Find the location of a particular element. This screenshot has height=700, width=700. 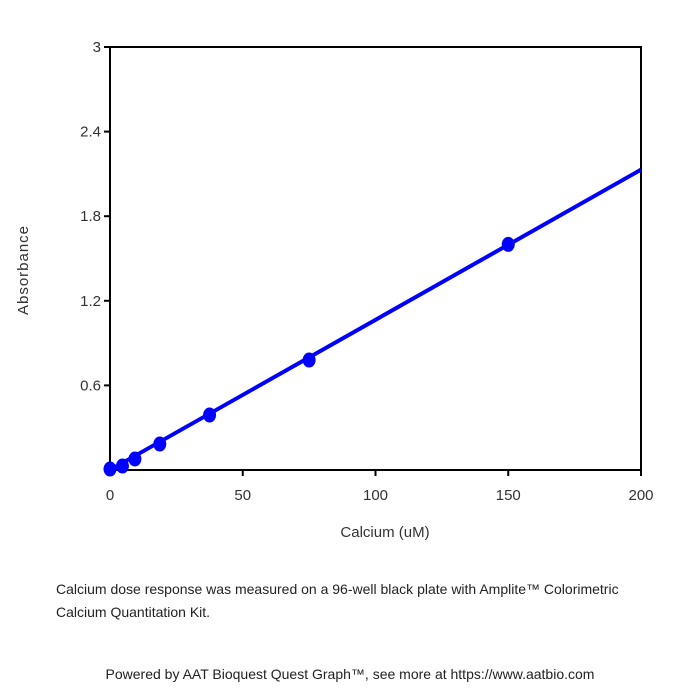

y-axis-label: Absorbance is located at coordinates (23, 270).